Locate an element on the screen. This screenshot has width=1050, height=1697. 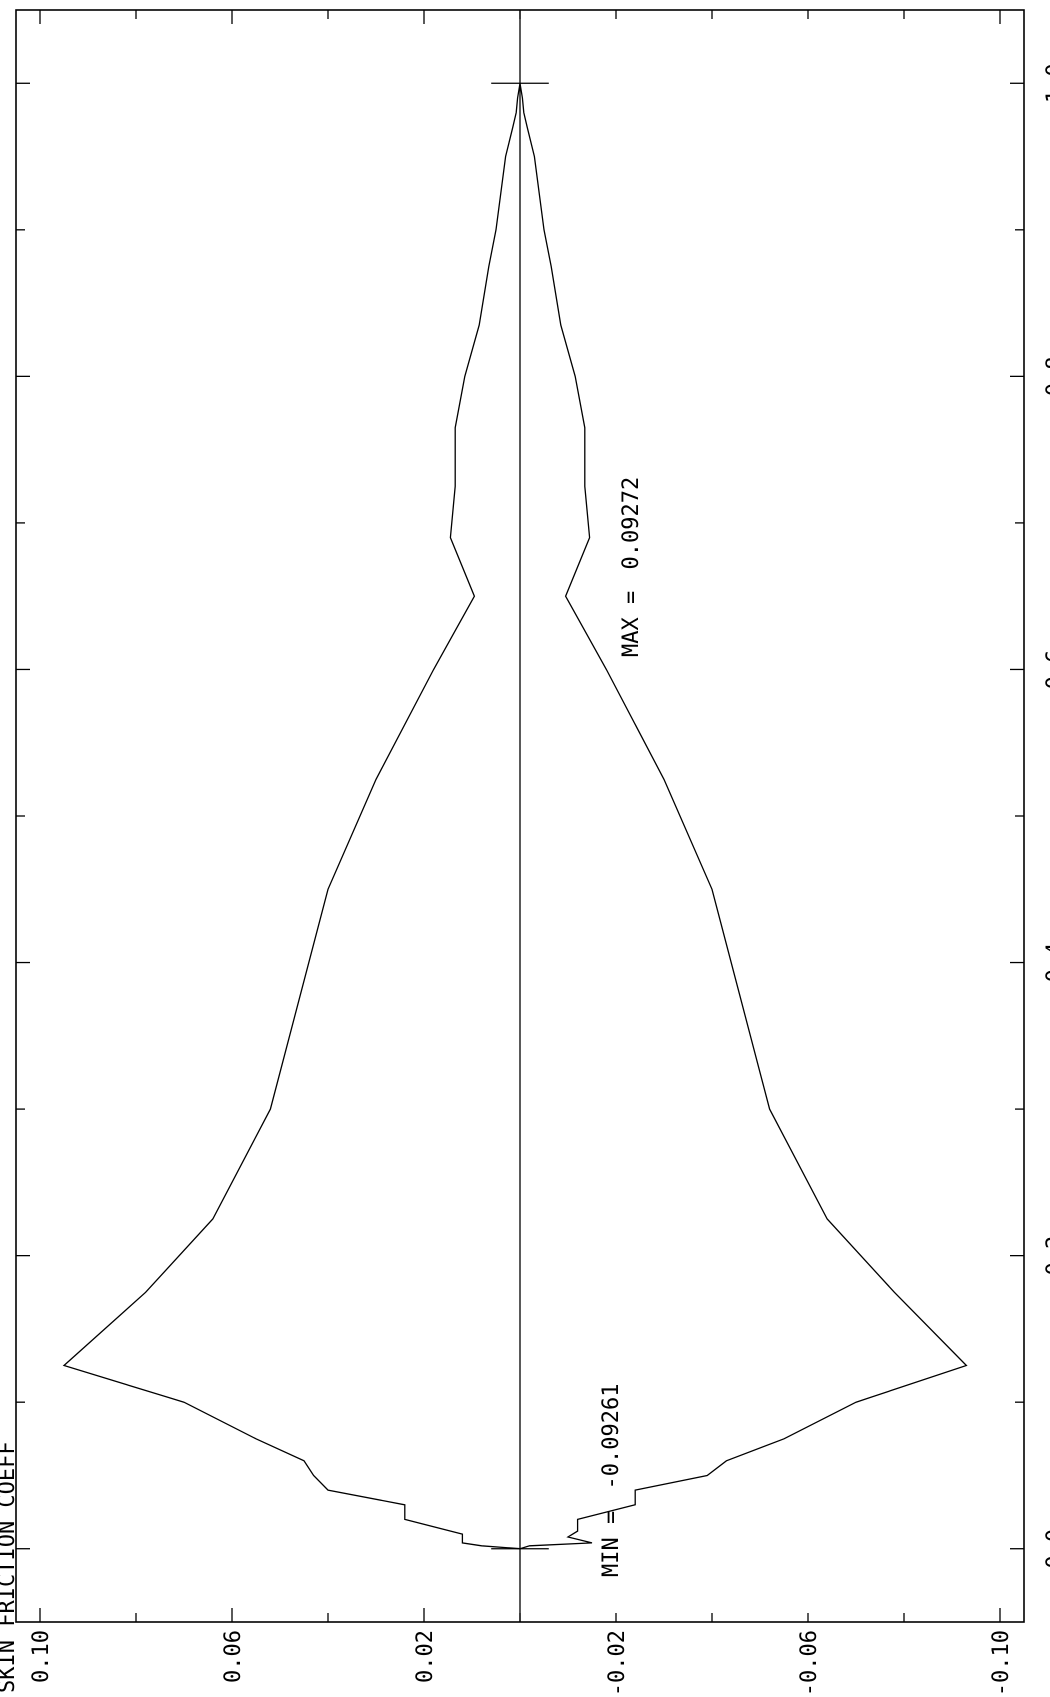
position-tick-label-group: 0.8 is located at coordinates (1046, 376).